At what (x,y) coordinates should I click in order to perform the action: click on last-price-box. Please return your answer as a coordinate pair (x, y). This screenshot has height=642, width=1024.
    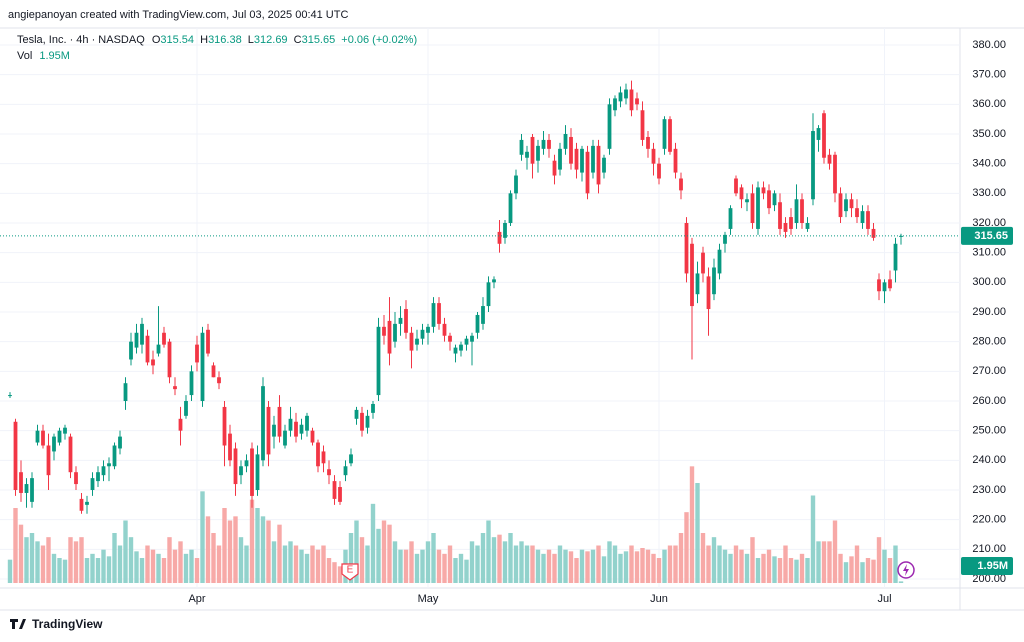
    Looking at the image, I should click on (987, 235).